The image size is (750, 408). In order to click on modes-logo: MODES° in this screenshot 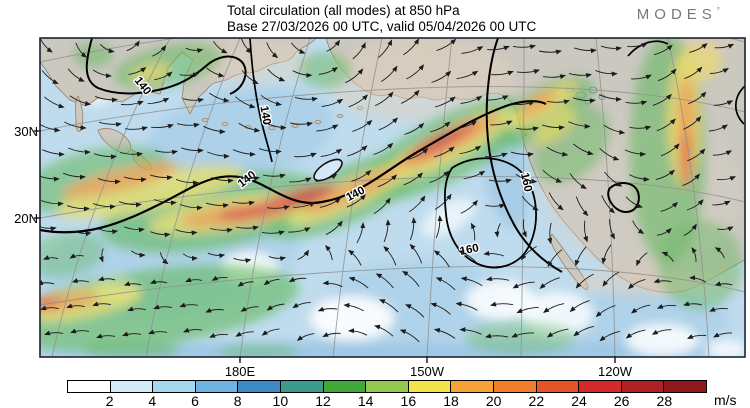, I will do `click(678, 14)`.